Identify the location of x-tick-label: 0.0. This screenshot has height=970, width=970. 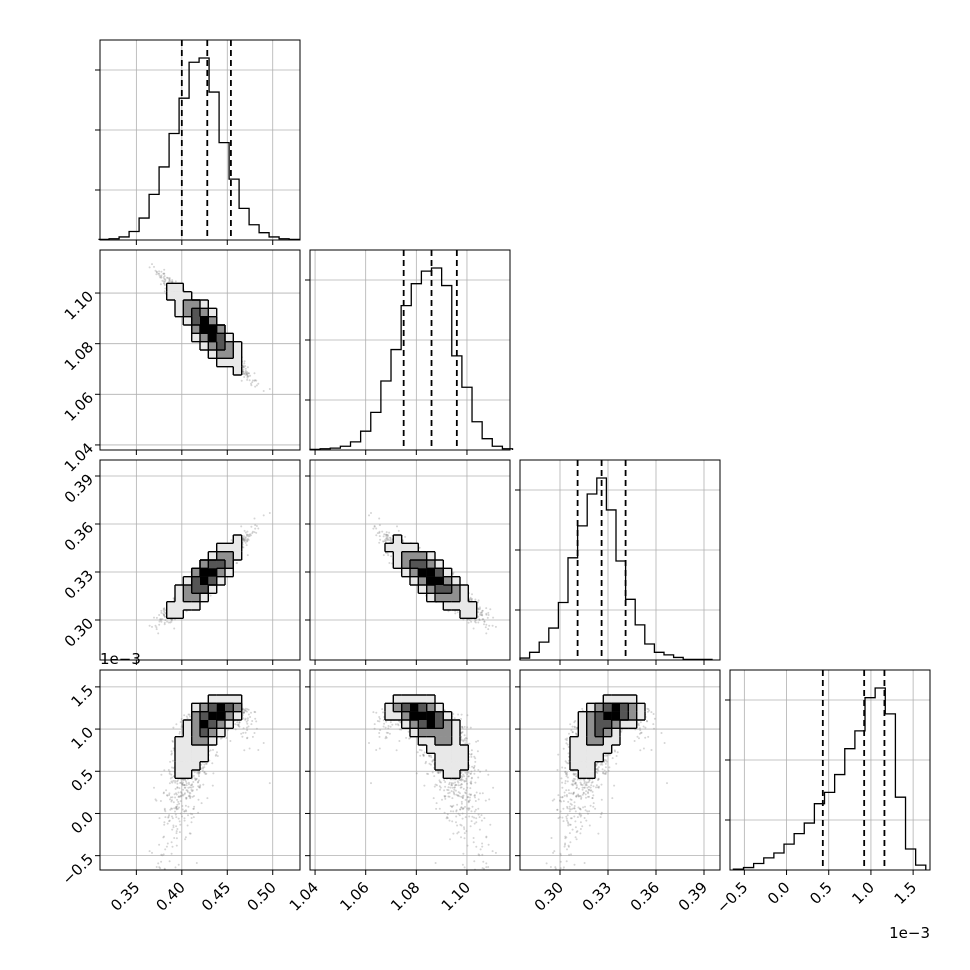
(779, 893).